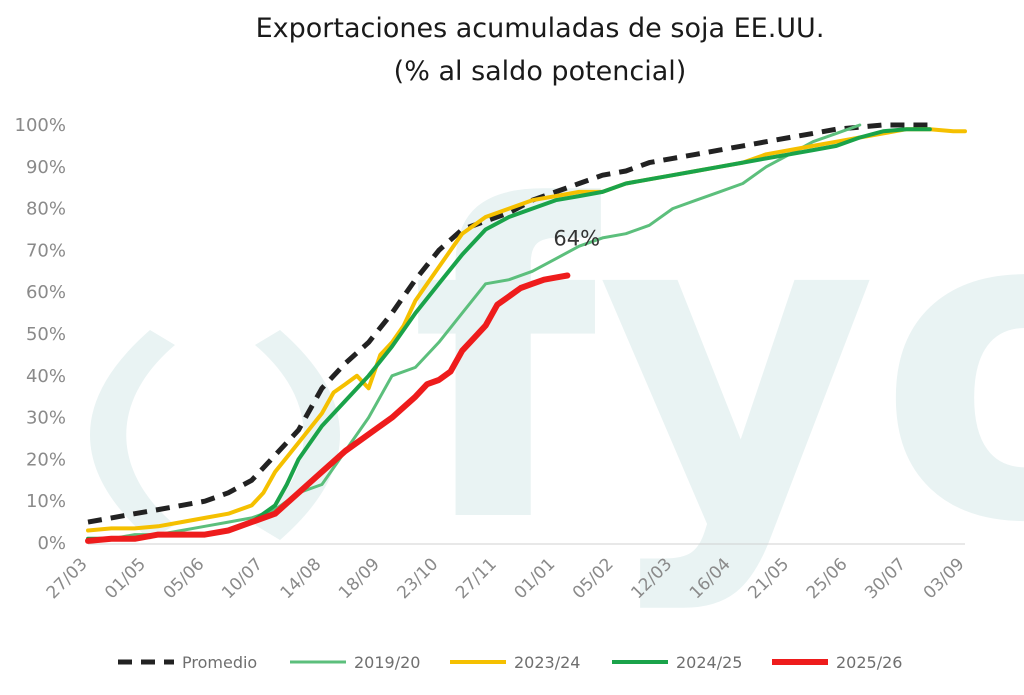  What do you see at coordinates (547, 662) in the screenshot?
I see `legend-label: 2023/24` at bounding box center [547, 662].